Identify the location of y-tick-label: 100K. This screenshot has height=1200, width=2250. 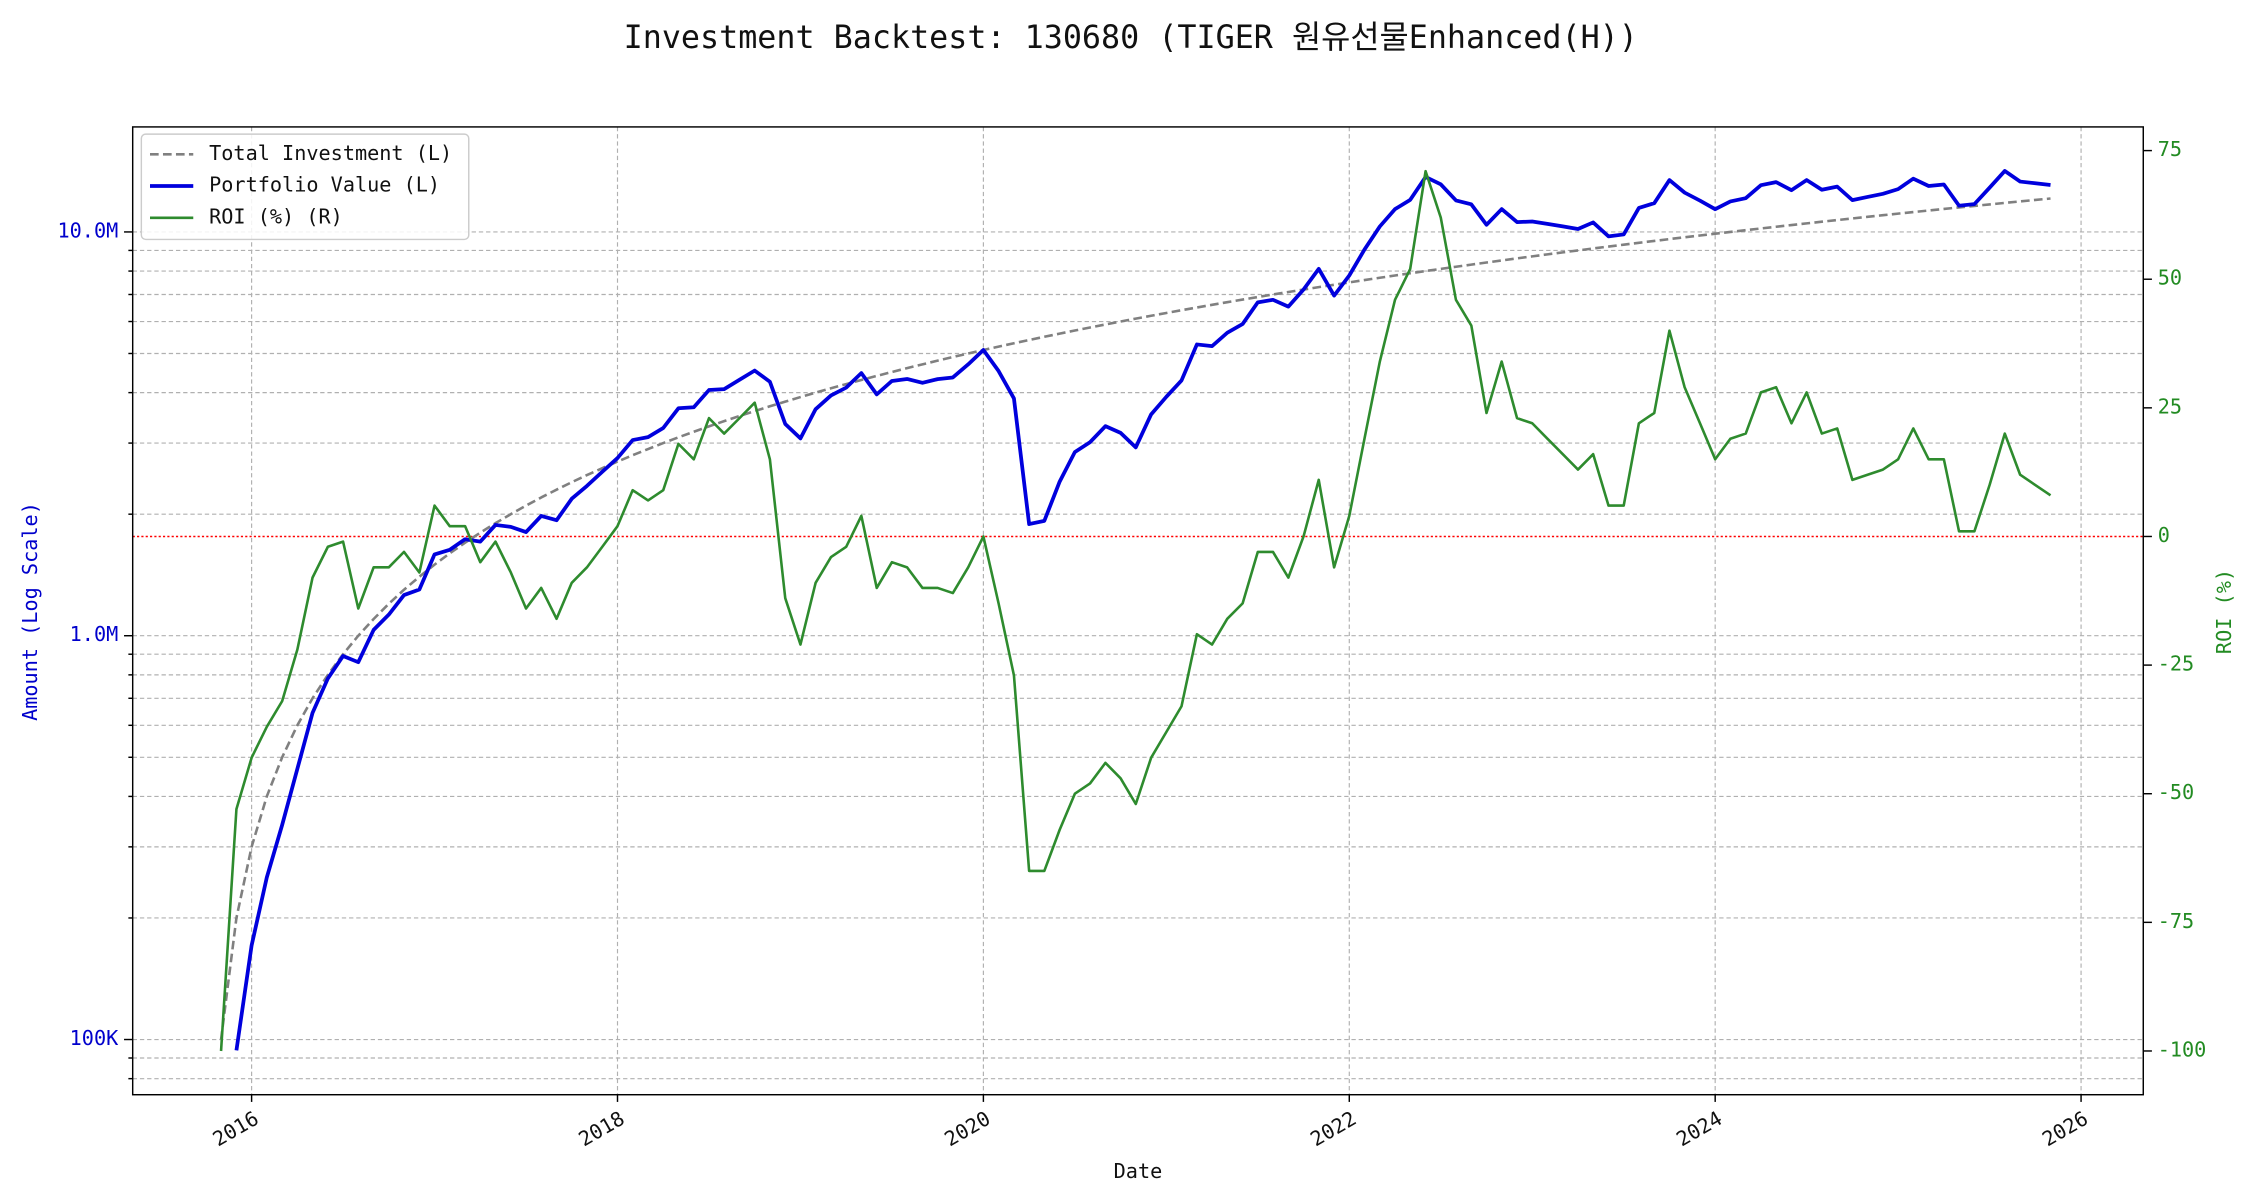
(94, 1038).